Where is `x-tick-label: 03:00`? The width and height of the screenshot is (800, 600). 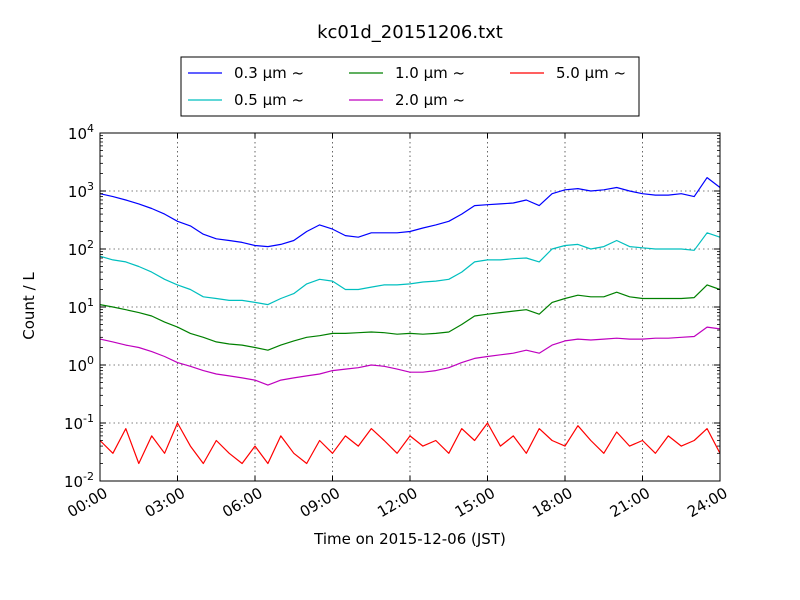 x-tick-label: 03:00 is located at coordinates (165, 502).